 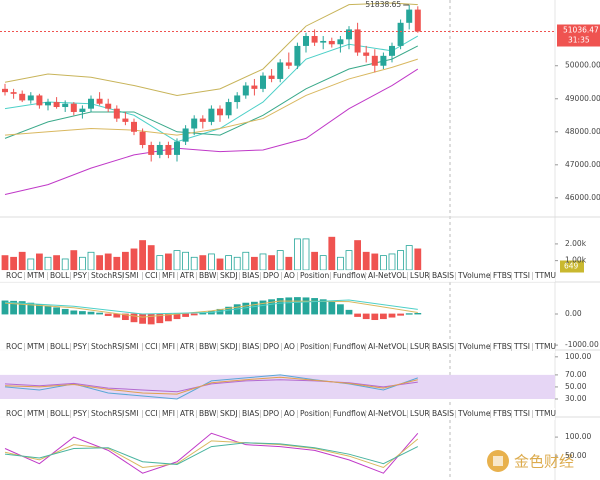 What do you see at coordinates (576, 243) in the screenshot?
I see `y-tick-label: 2.00k` at bounding box center [576, 243].